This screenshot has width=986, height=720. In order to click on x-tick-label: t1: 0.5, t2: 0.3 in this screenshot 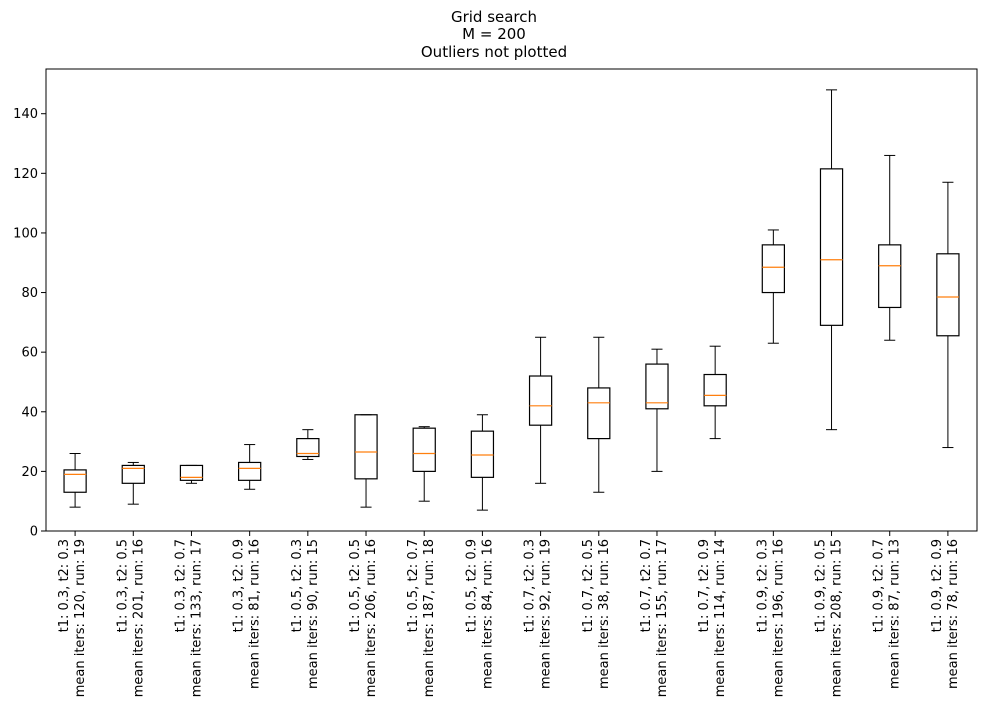, I will do `click(297, 585)`.